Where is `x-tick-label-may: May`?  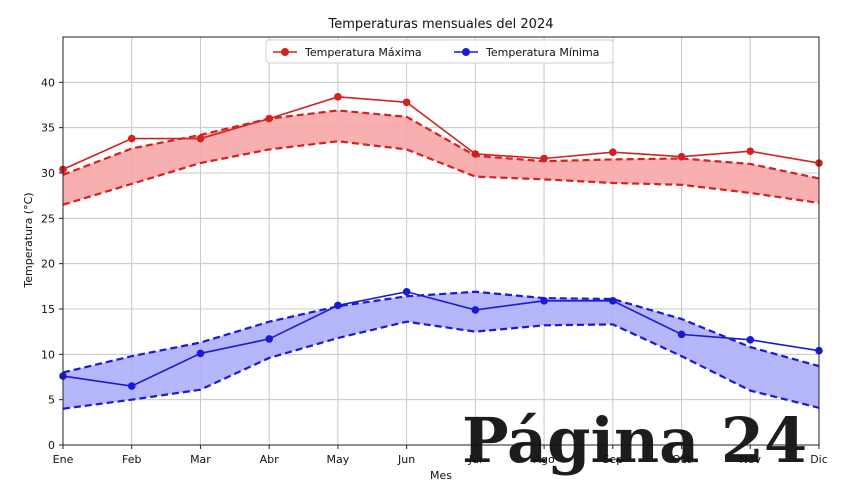
x-tick-label-may: May is located at coordinates (338, 459).